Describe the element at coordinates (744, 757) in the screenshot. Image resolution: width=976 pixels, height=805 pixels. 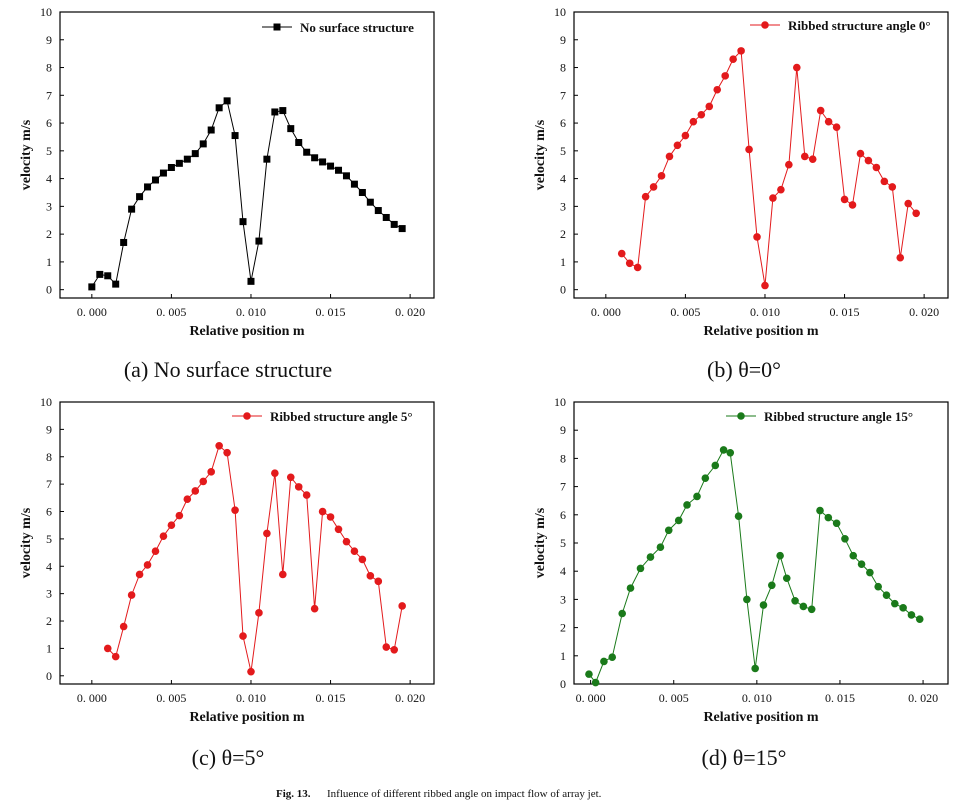
I see `panel-caption: (d) θ=15°` at that location.